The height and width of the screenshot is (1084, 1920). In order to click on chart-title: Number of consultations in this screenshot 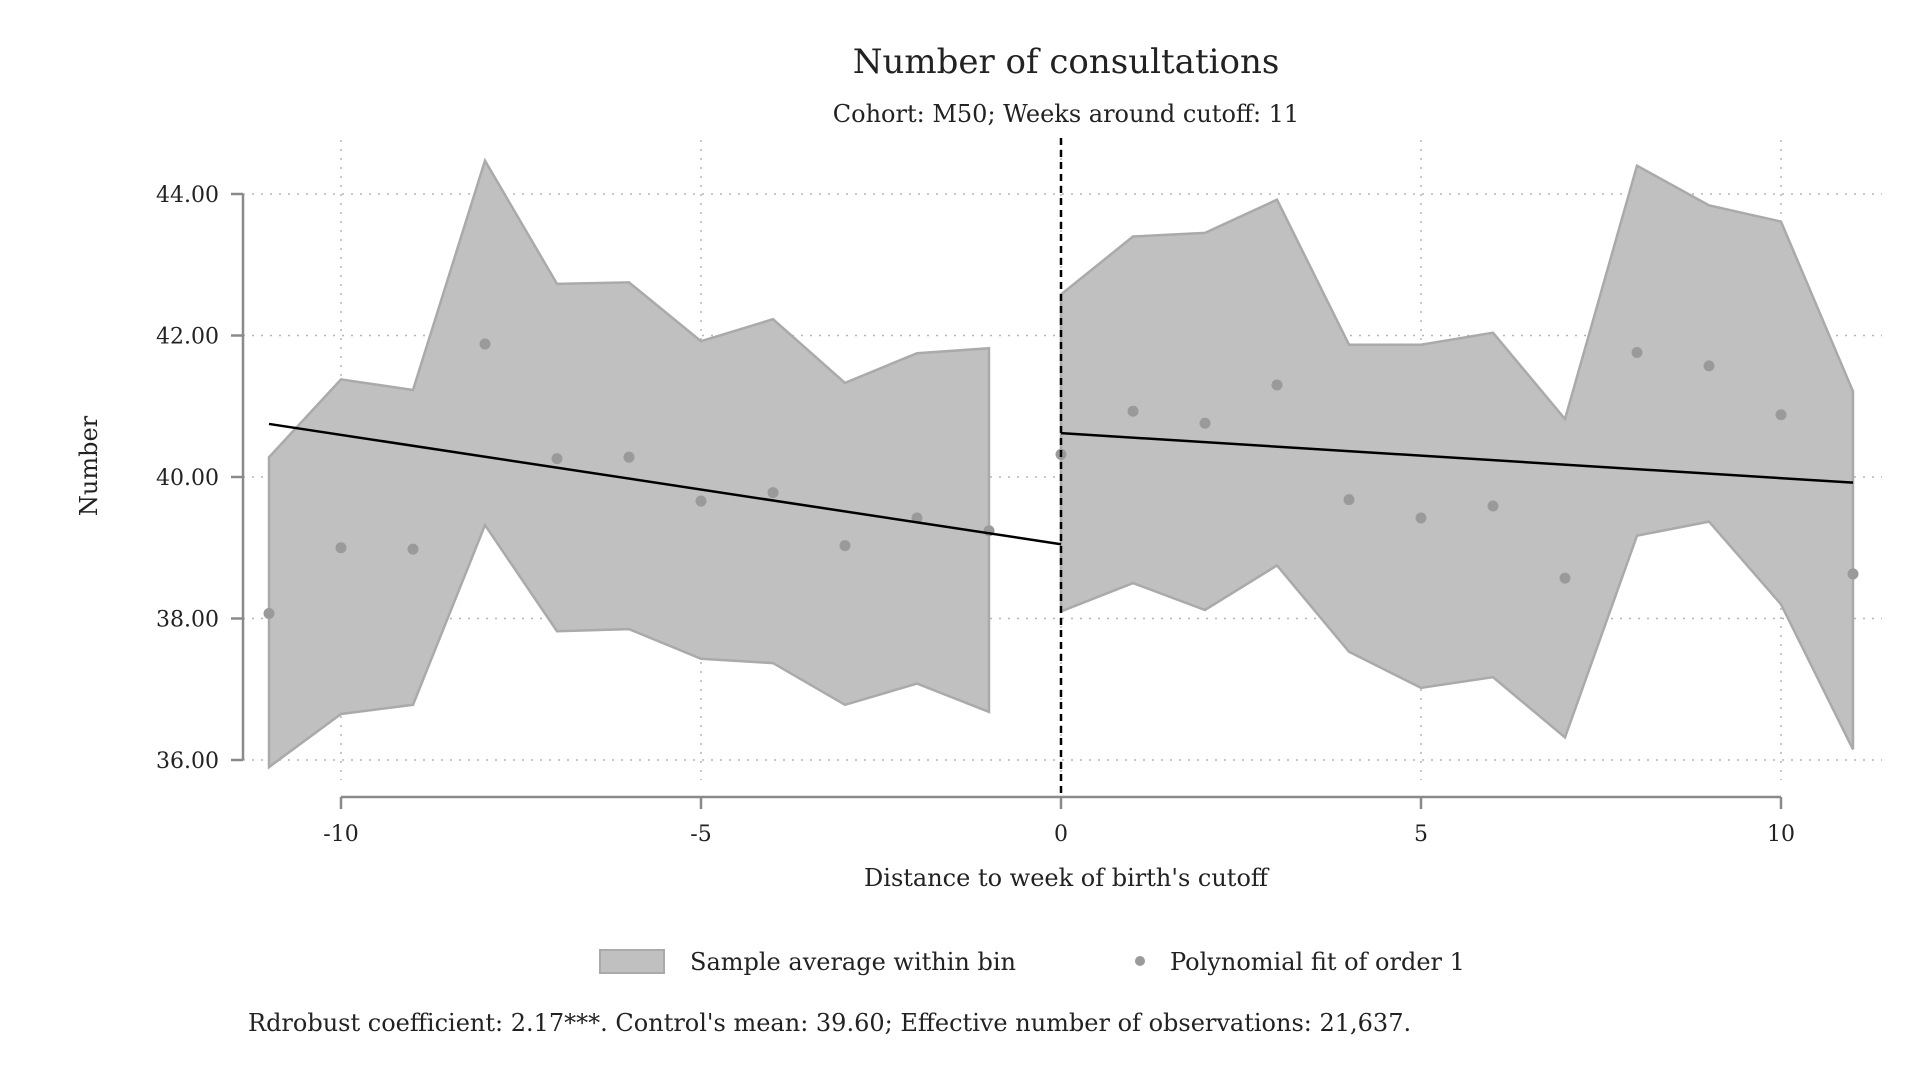, I will do `click(1066, 62)`.